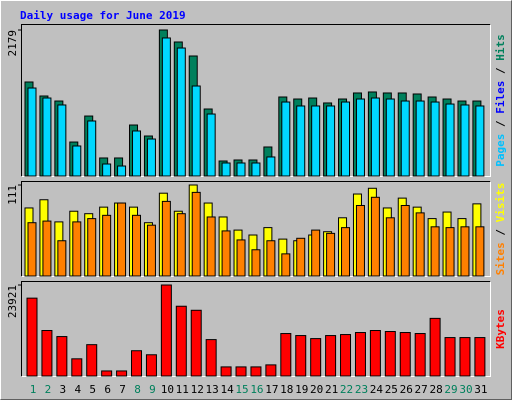  Describe the element at coordinates (450, 389) in the screenshot. I see `x-tick-label: 29` at that location.